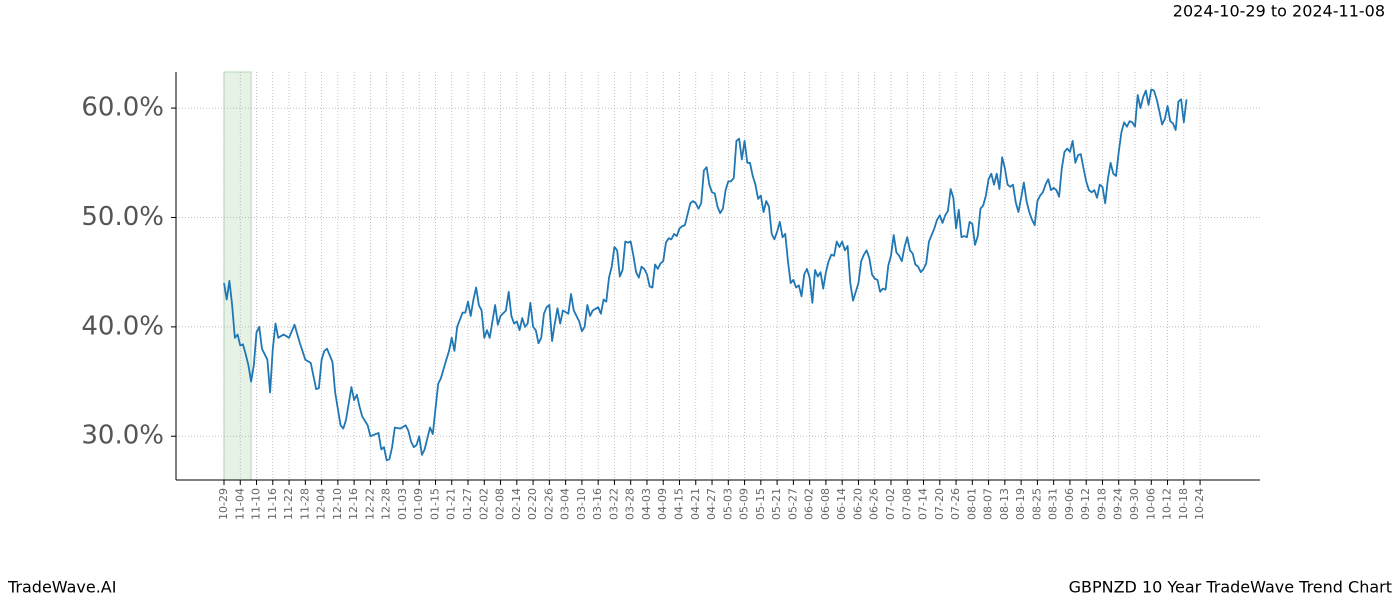 This screenshot has height=604, width=1400. I want to click on x-tick-label: 09-30, so click(1134, 504).